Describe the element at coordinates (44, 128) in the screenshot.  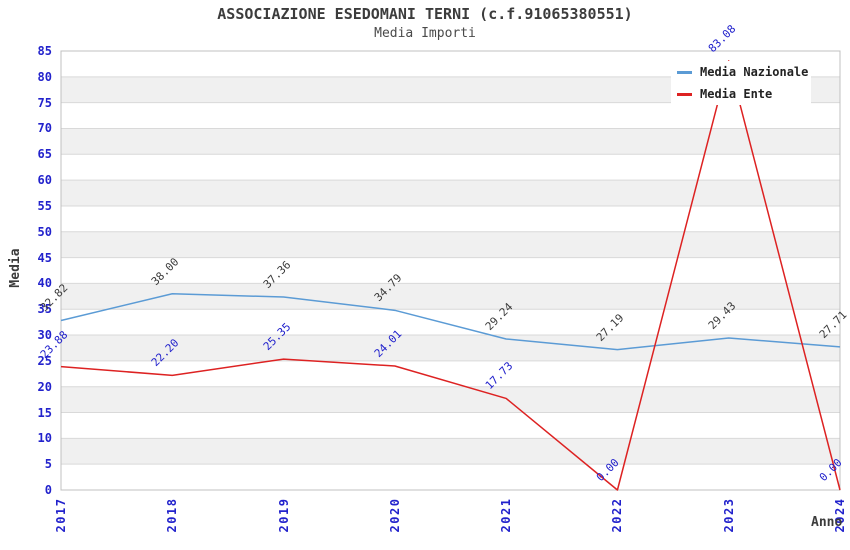
I see `y-tick-label: 70` at that location.